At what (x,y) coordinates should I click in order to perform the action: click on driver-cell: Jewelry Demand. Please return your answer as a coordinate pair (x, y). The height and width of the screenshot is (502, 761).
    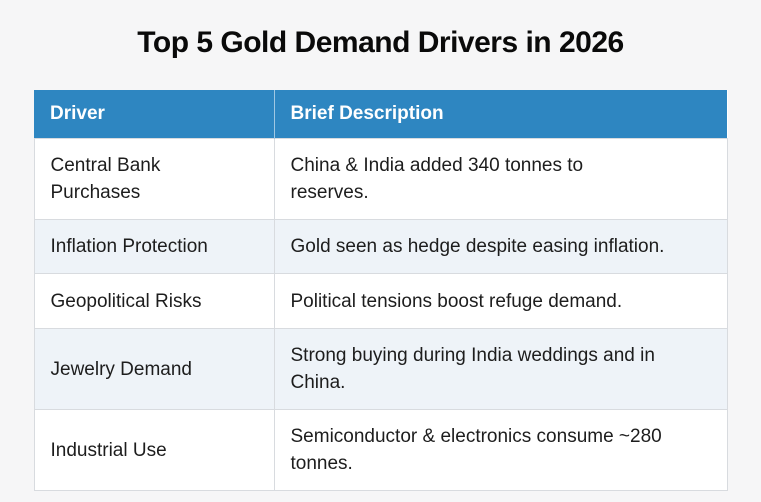
    Looking at the image, I should click on (154, 368).